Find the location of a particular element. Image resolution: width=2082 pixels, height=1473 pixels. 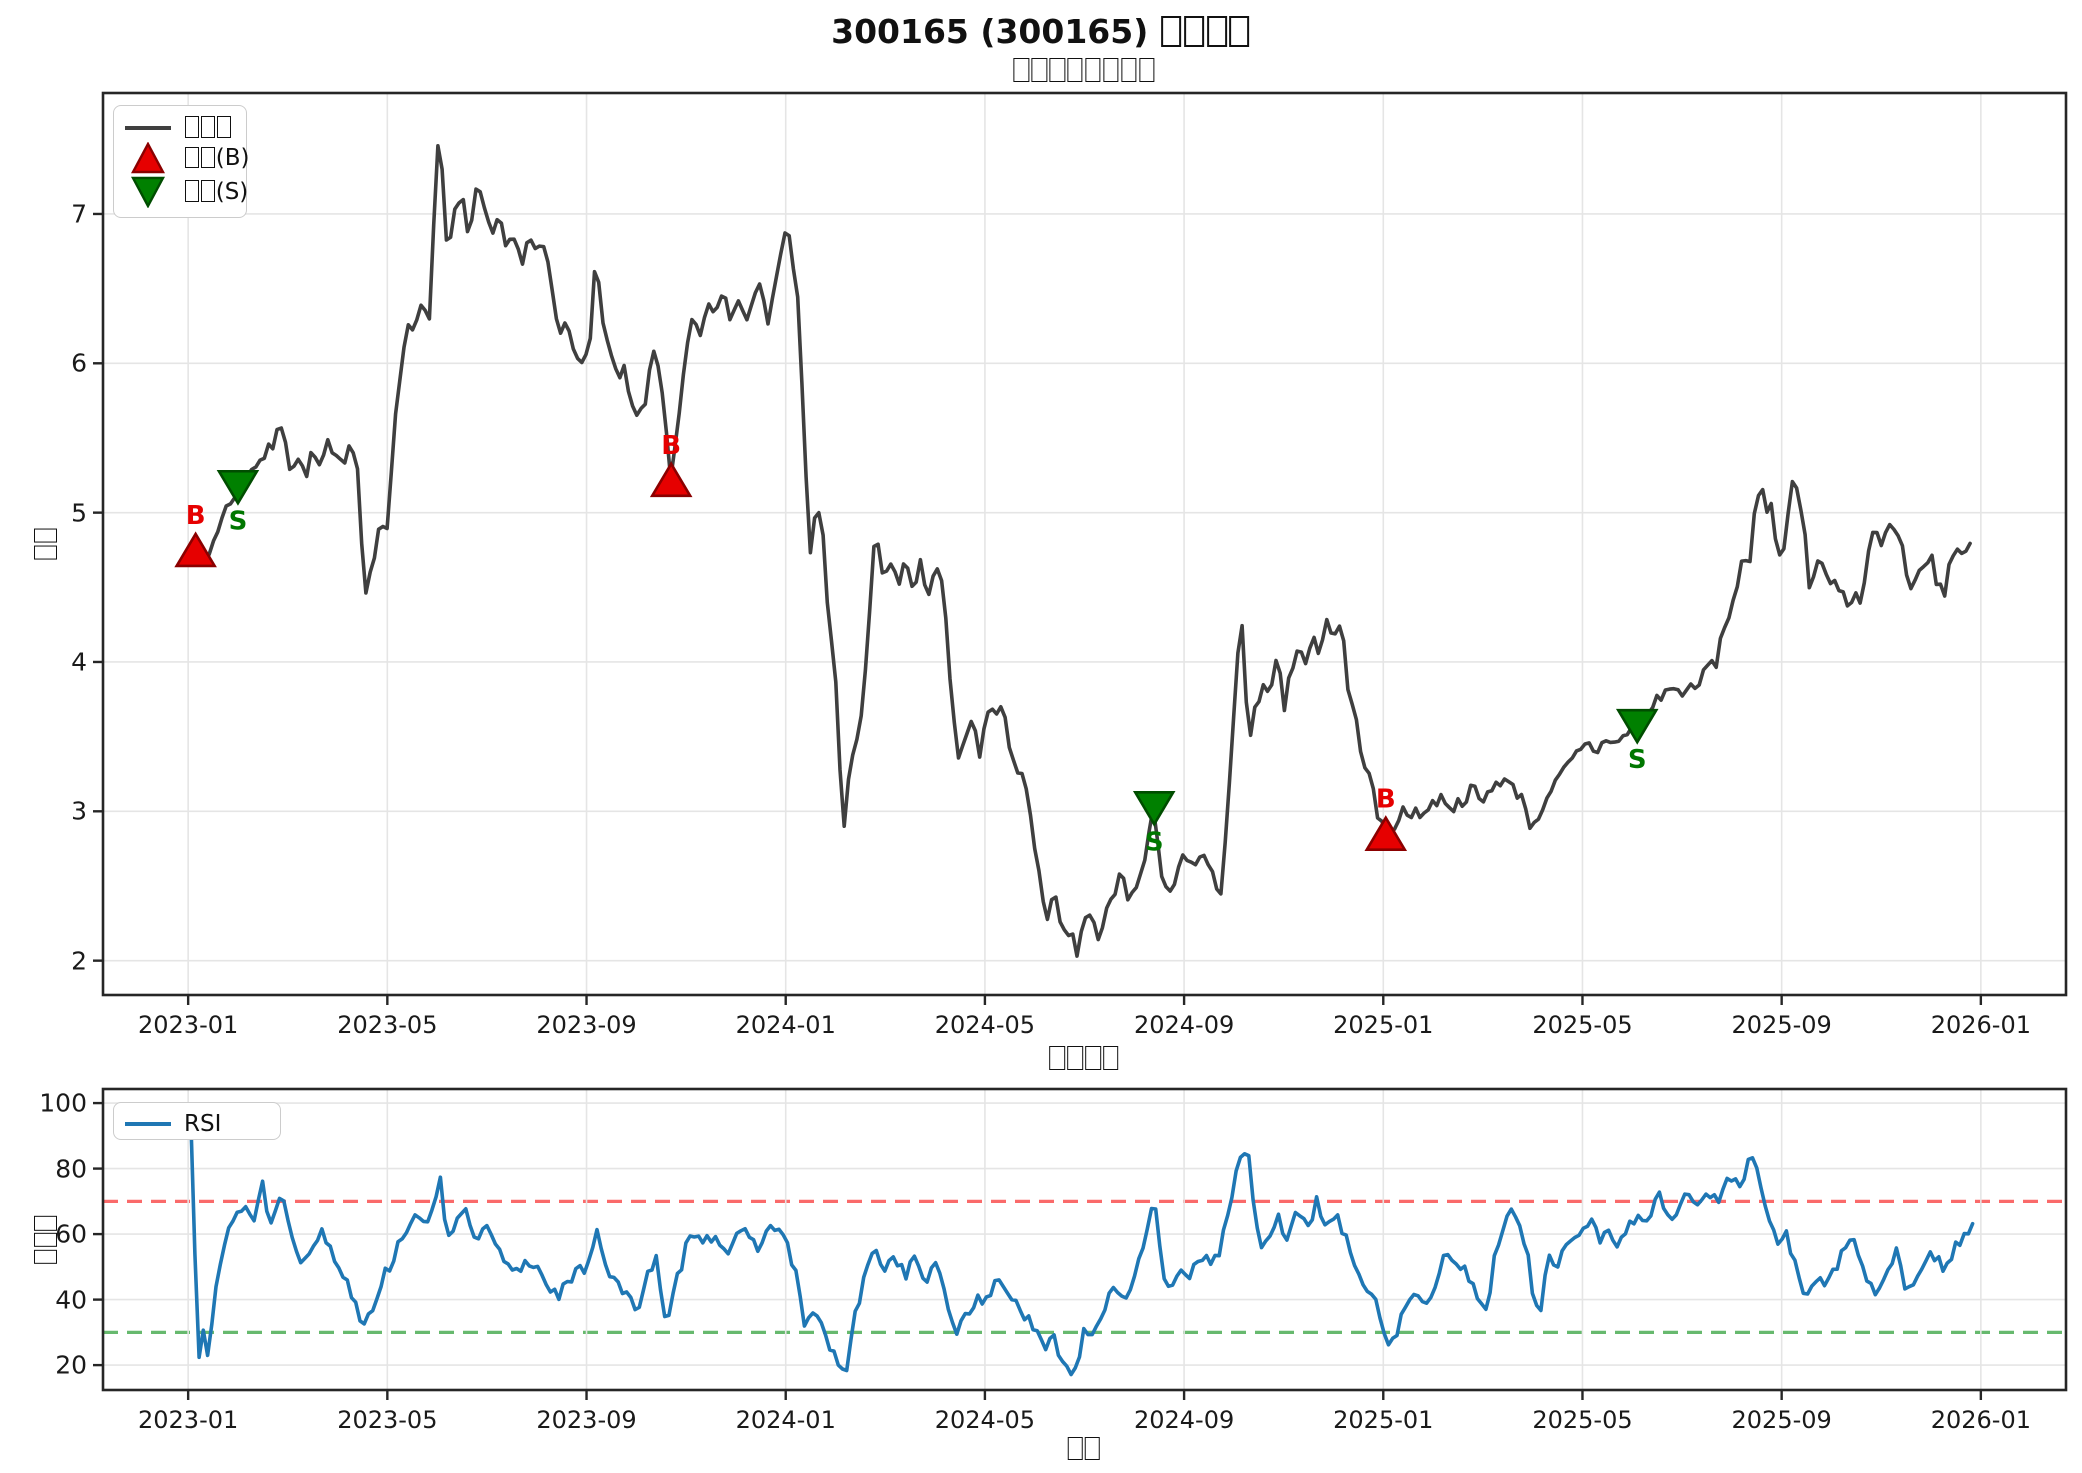

y-tick-label: 60 is located at coordinates (71, 1234).